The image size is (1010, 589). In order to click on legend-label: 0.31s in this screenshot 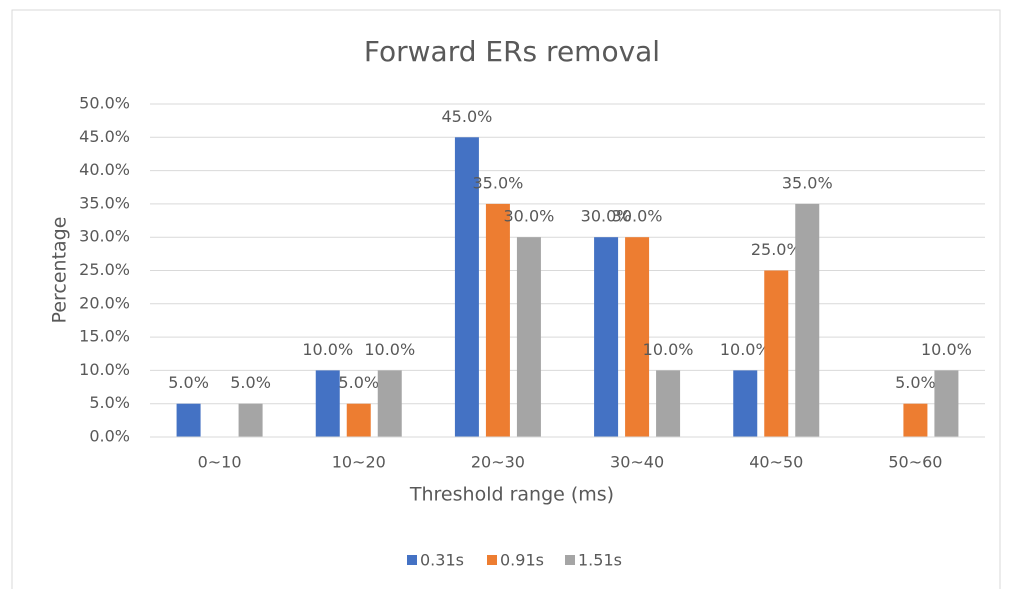, I will do `click(442, 560)`.